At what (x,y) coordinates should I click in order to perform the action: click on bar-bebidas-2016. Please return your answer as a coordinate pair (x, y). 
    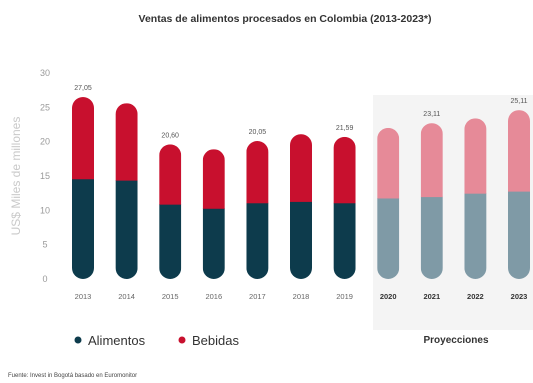
    Looking at the image, I should click on (213, 179).